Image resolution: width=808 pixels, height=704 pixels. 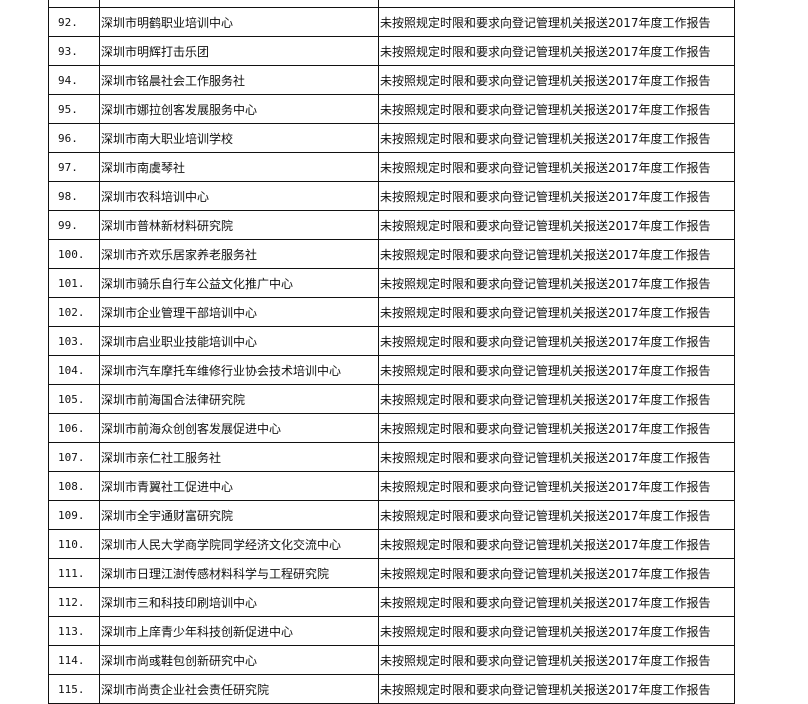 What do you see at coordinates (74, 370) in the screenshot?
I see `row-number-cell: 104.` at bounding box center [74, 370].